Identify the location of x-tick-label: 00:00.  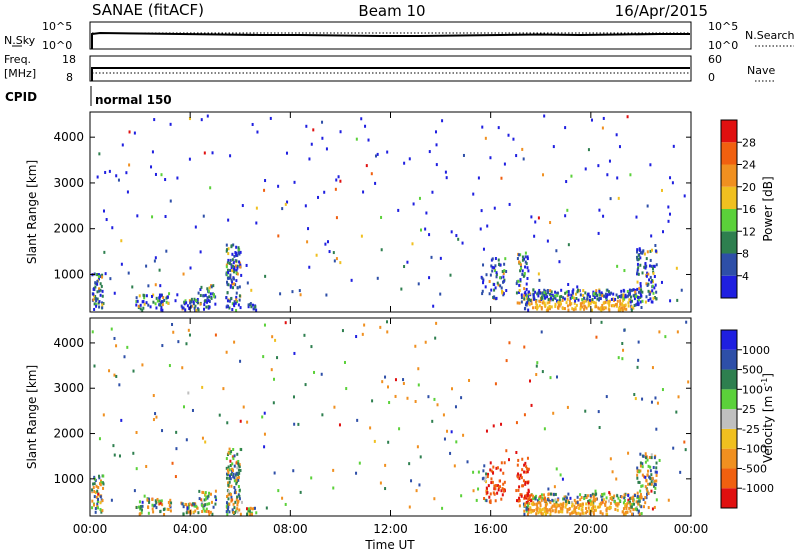
(691, 529).